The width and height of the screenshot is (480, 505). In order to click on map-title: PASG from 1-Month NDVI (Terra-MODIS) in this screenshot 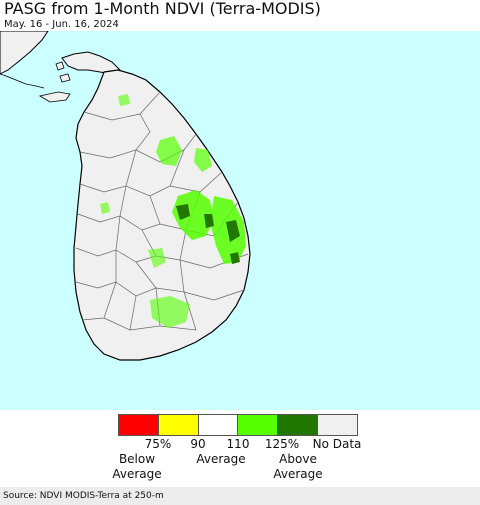, I will do `click(162, 9)`.